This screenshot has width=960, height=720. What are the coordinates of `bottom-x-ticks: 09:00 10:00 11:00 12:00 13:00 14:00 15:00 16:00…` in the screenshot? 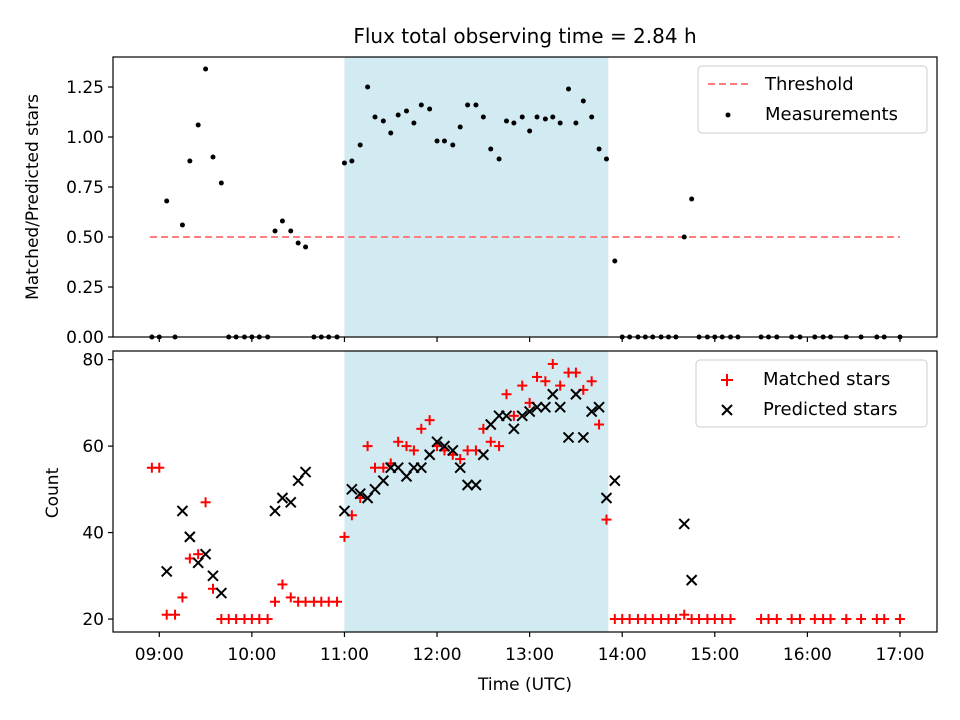 It's located at (529, 648).